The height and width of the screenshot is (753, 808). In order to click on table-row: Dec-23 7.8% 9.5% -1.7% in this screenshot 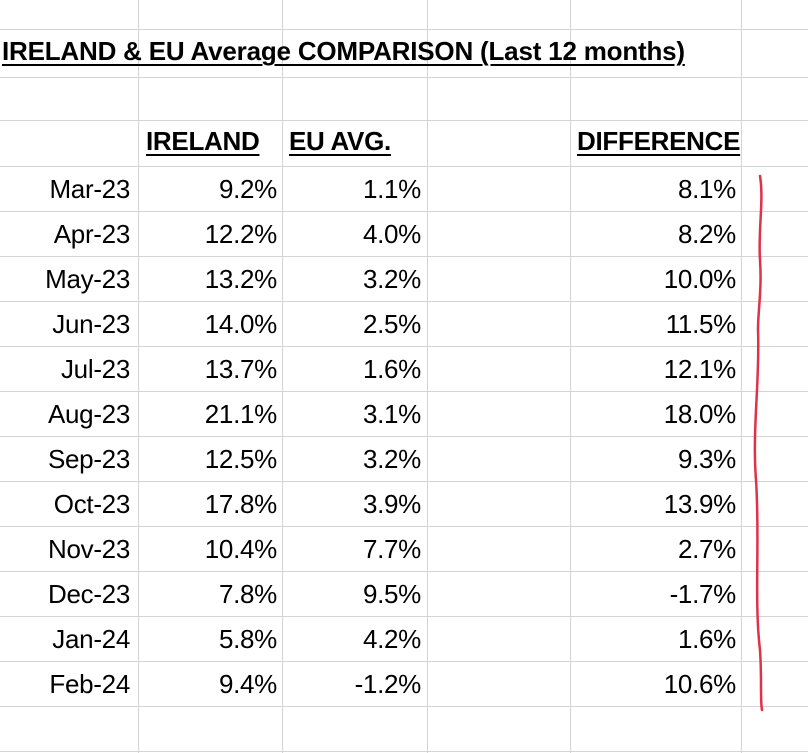, I will do `click(404, 594)`.